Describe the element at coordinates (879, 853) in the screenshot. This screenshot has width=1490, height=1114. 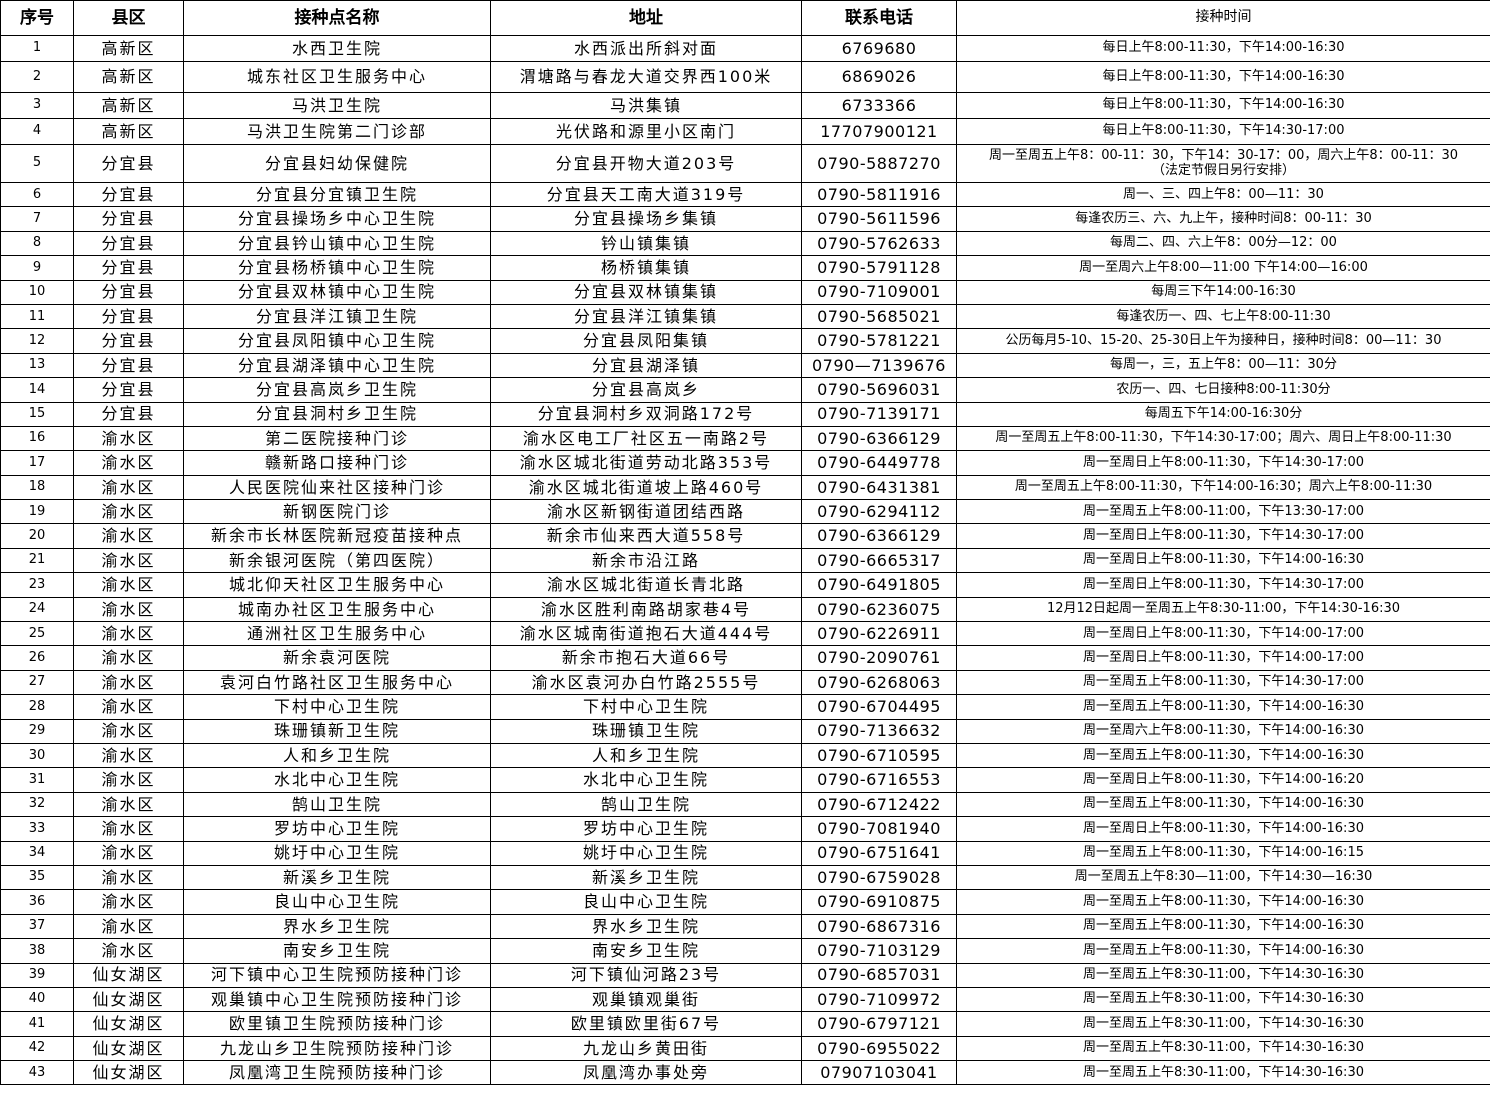
I see `phone-cell: 0790-6751641` at that location.